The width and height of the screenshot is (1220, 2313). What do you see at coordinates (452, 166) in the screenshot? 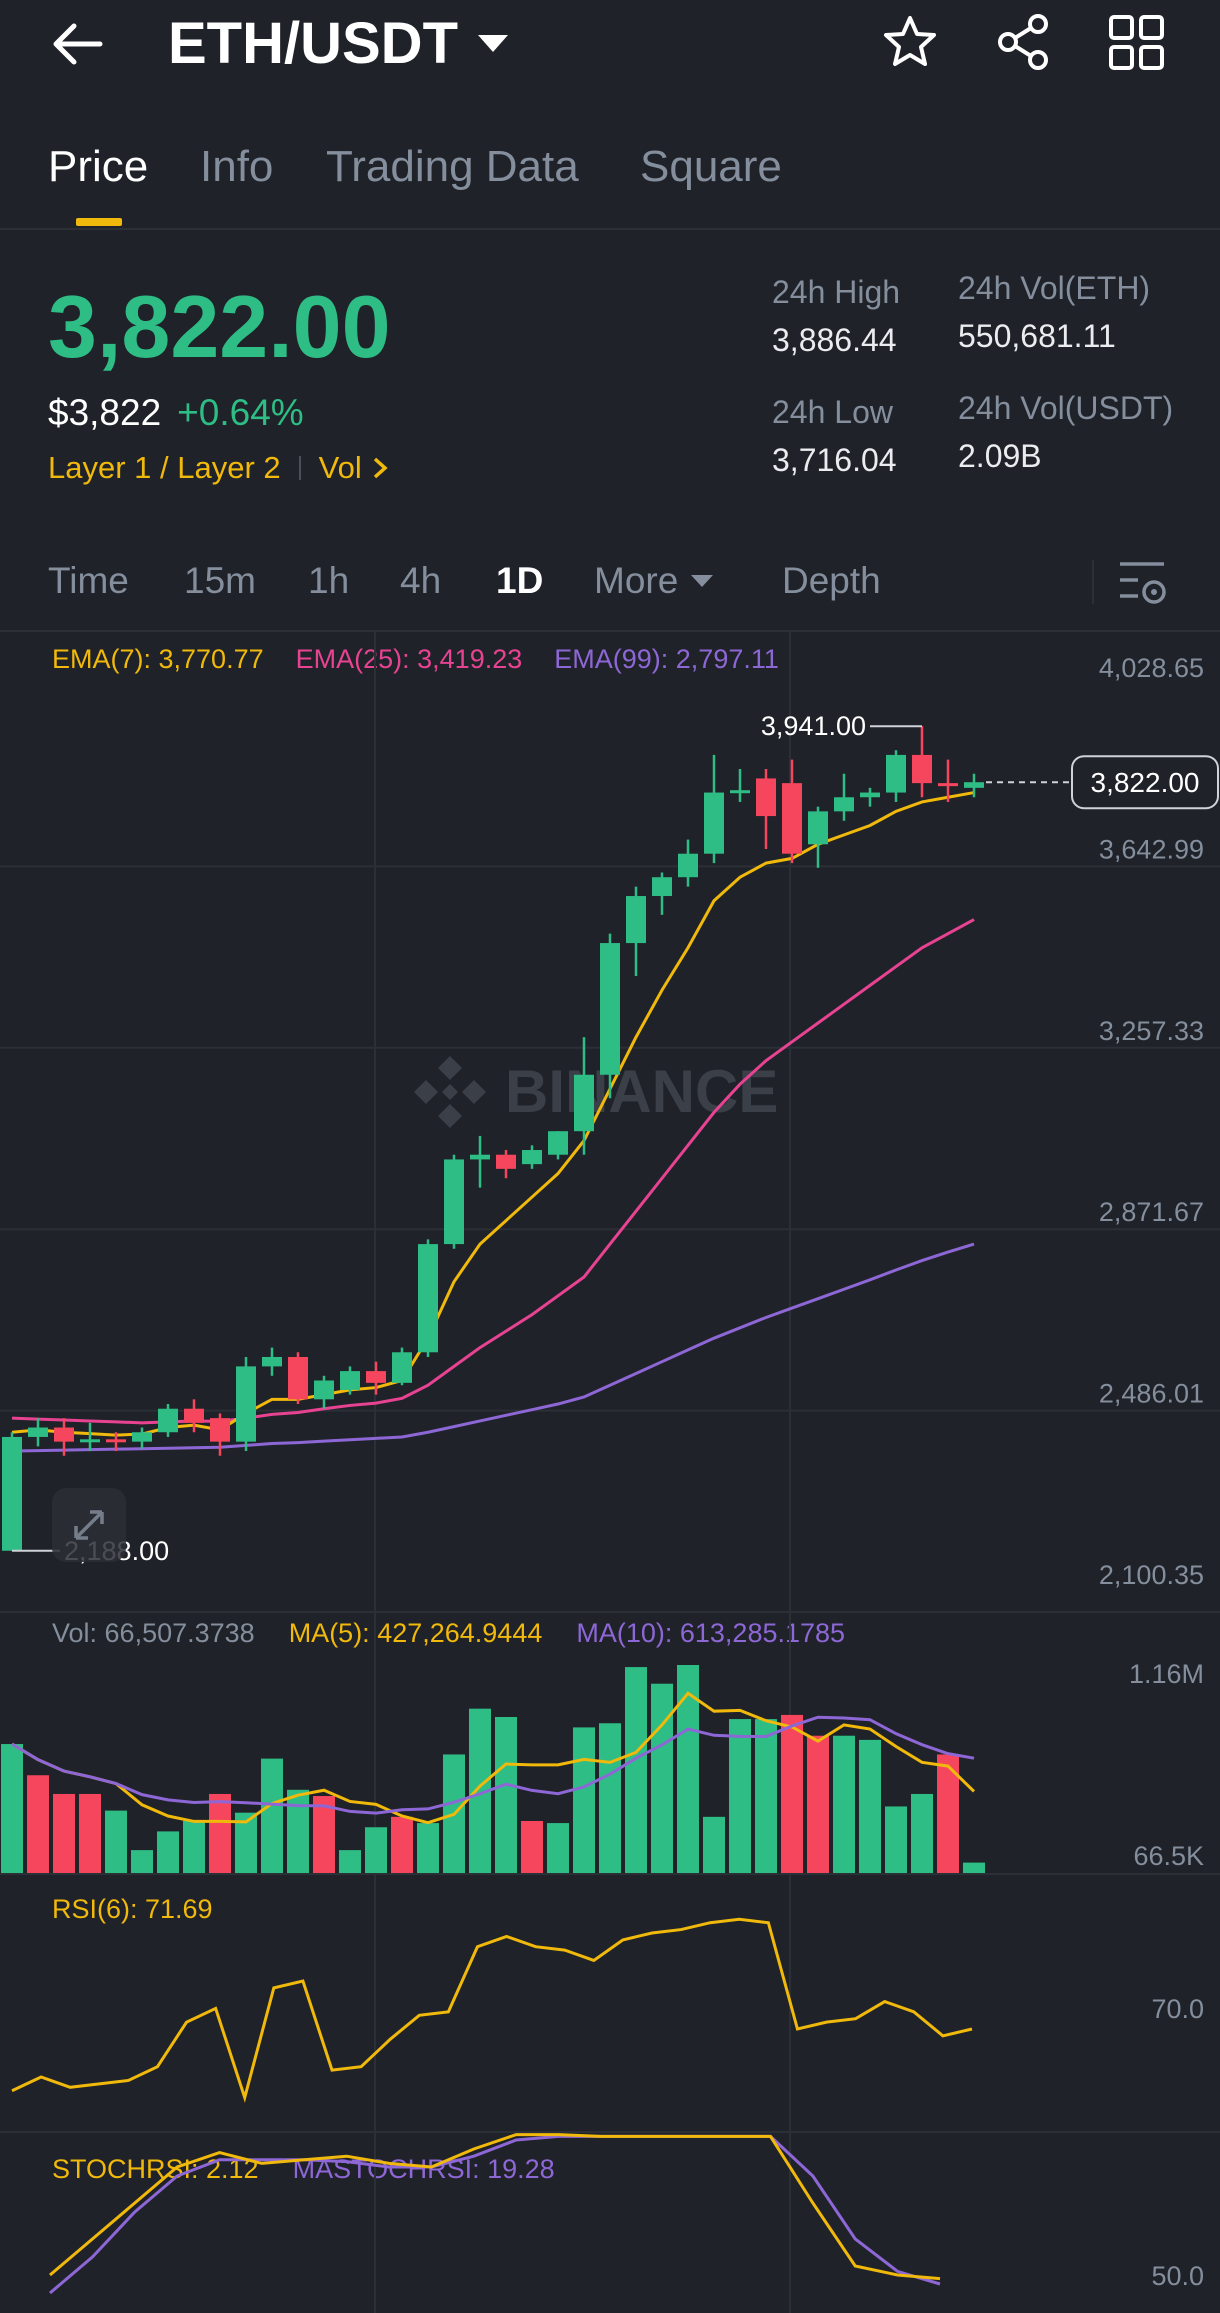
I see `tab-trading-data: Trading Data` at bounding box center [452, 166].